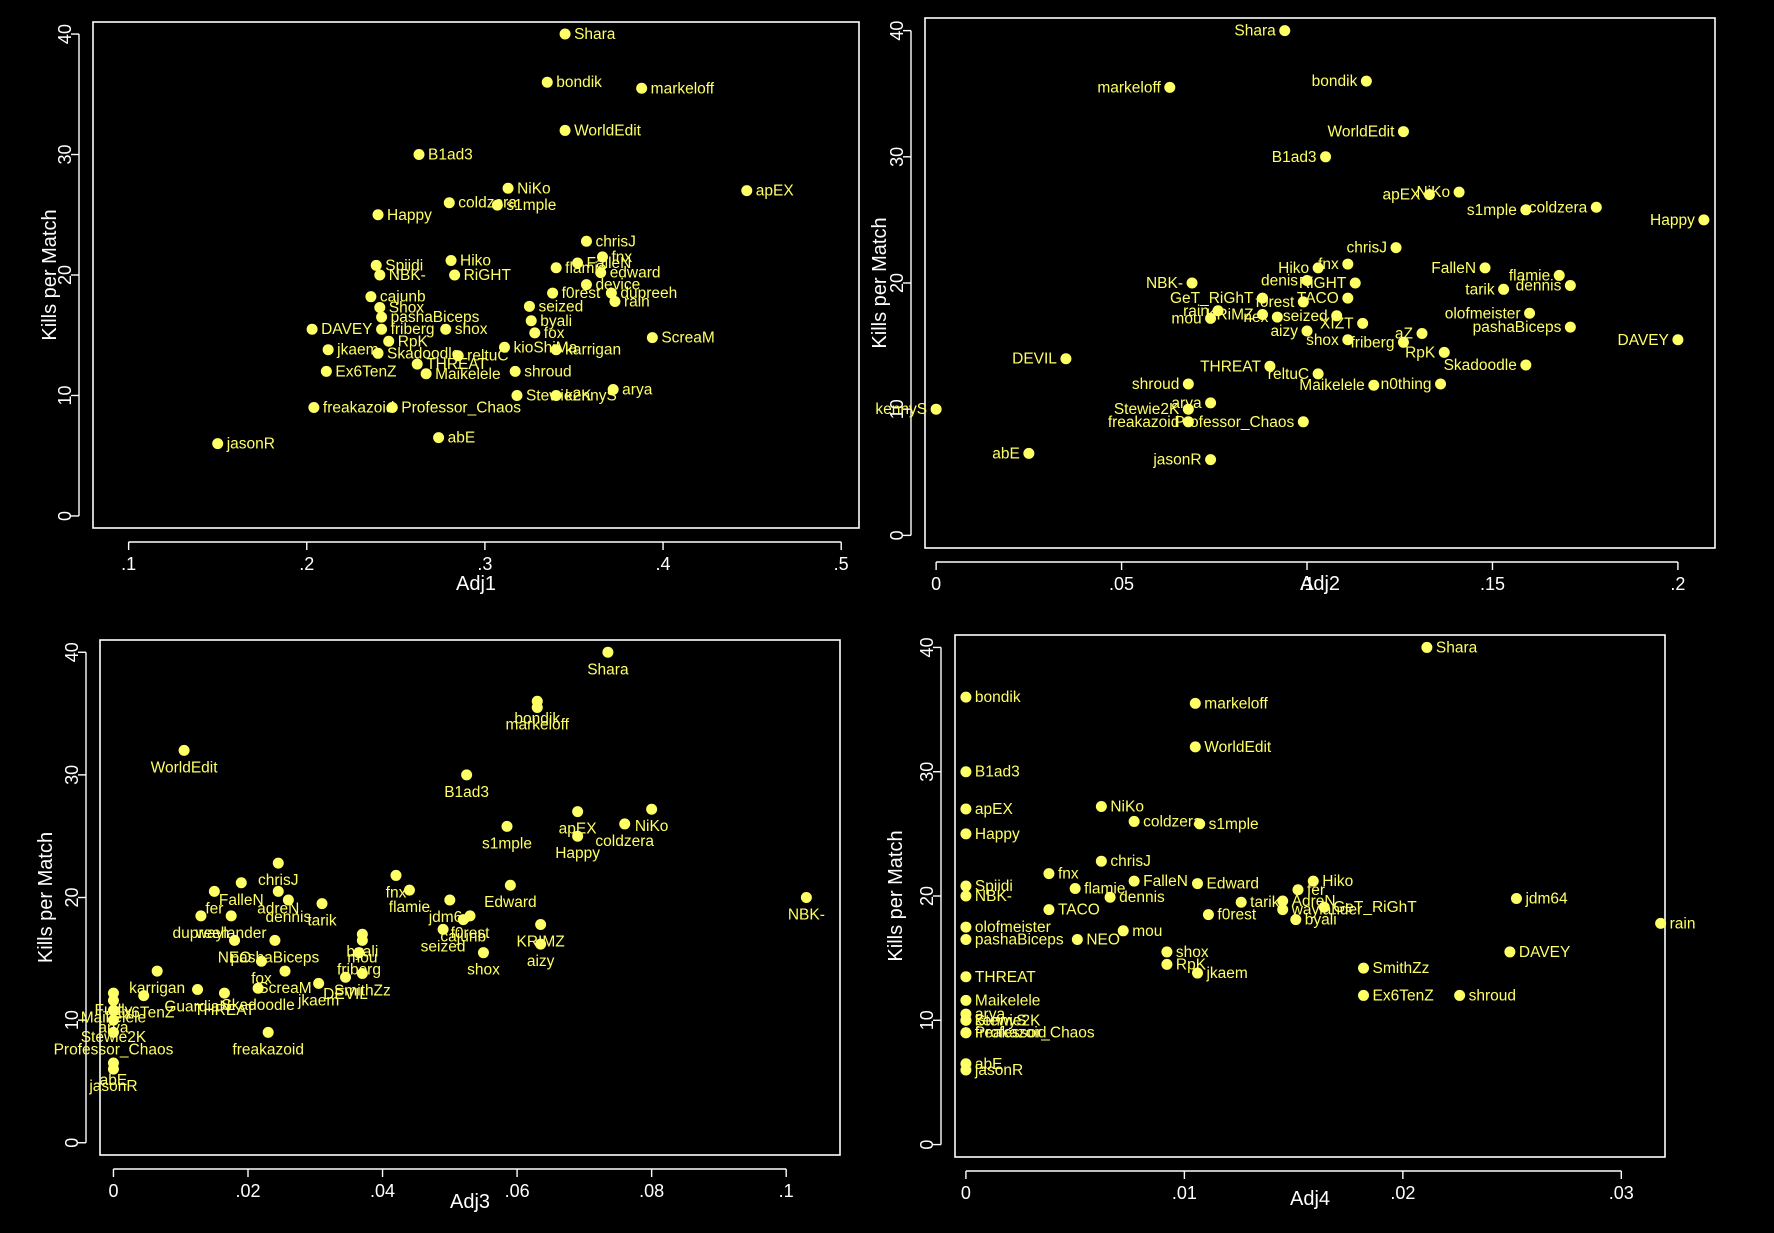 The image size is (1774, 1233). Describe the element at coordinates (157, 988) in the screenshot. I see `point-label: karrigan` at that location.